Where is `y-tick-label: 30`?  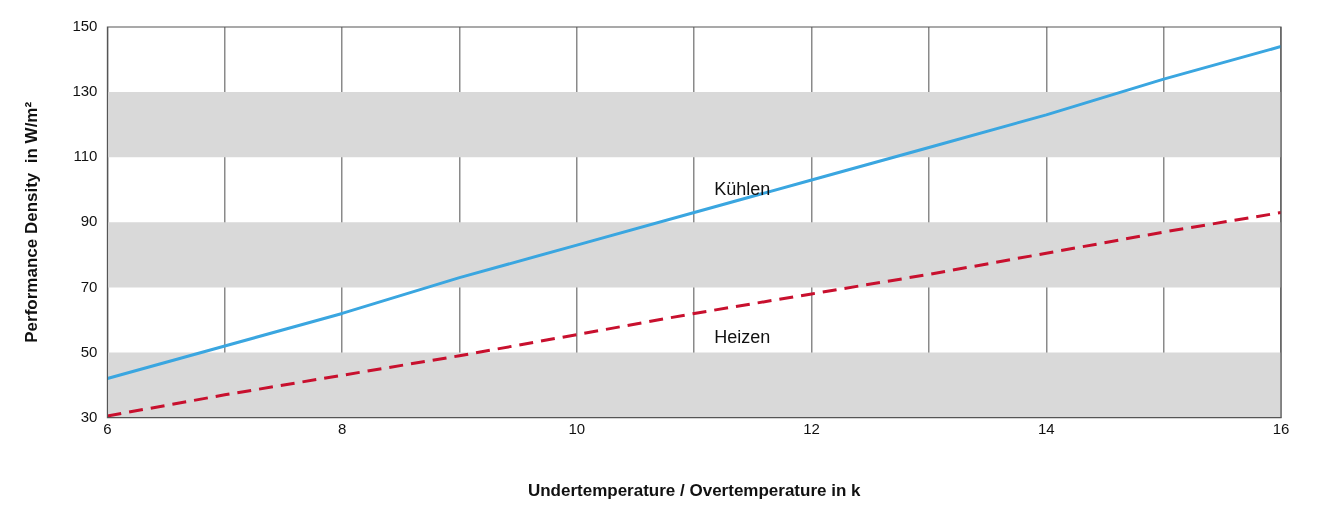 y-tick-label: 30 is located at coordinates (89, 416).